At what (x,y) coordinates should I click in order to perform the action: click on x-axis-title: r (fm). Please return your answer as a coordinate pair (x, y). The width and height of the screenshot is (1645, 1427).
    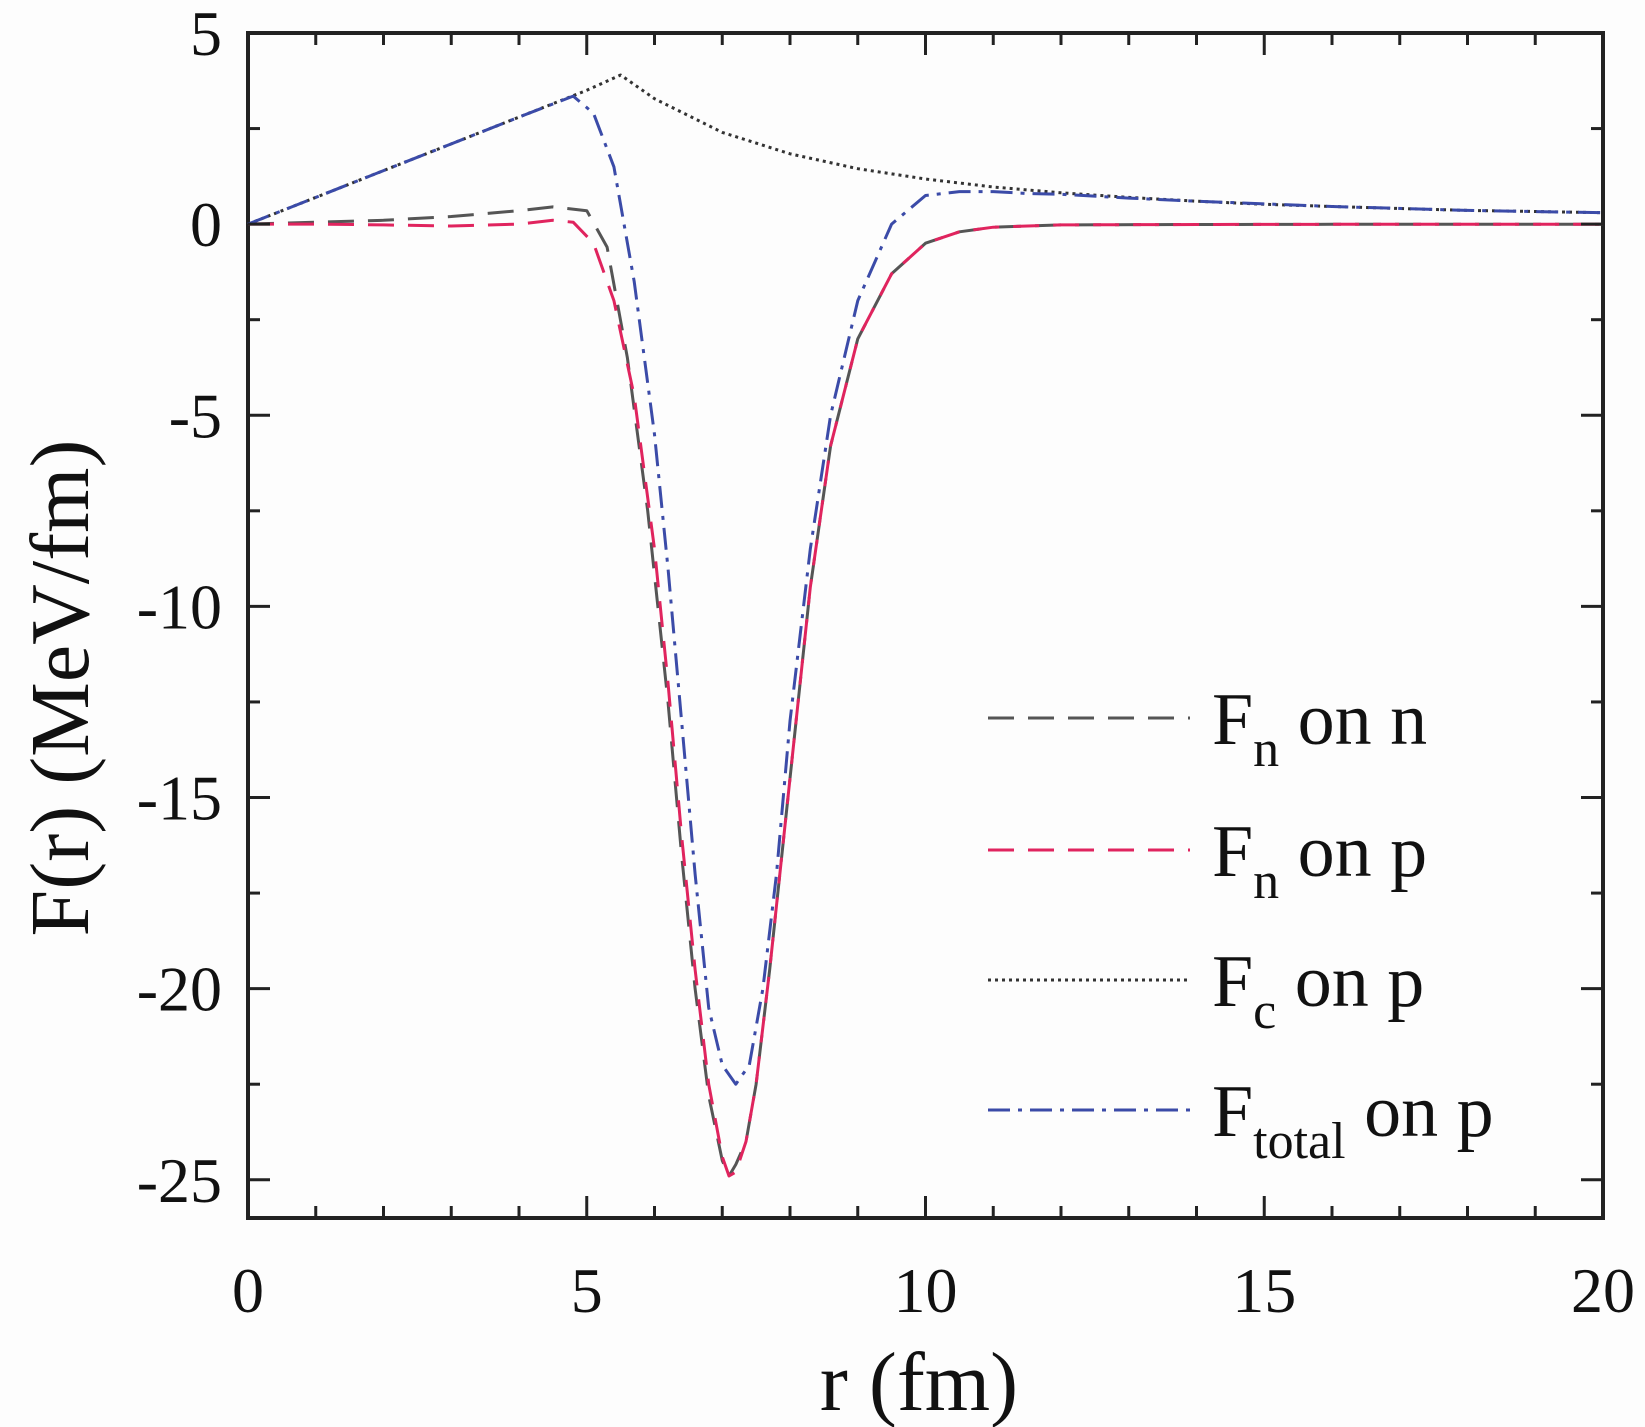
    Looking at the image, I should click on (919, 1381).